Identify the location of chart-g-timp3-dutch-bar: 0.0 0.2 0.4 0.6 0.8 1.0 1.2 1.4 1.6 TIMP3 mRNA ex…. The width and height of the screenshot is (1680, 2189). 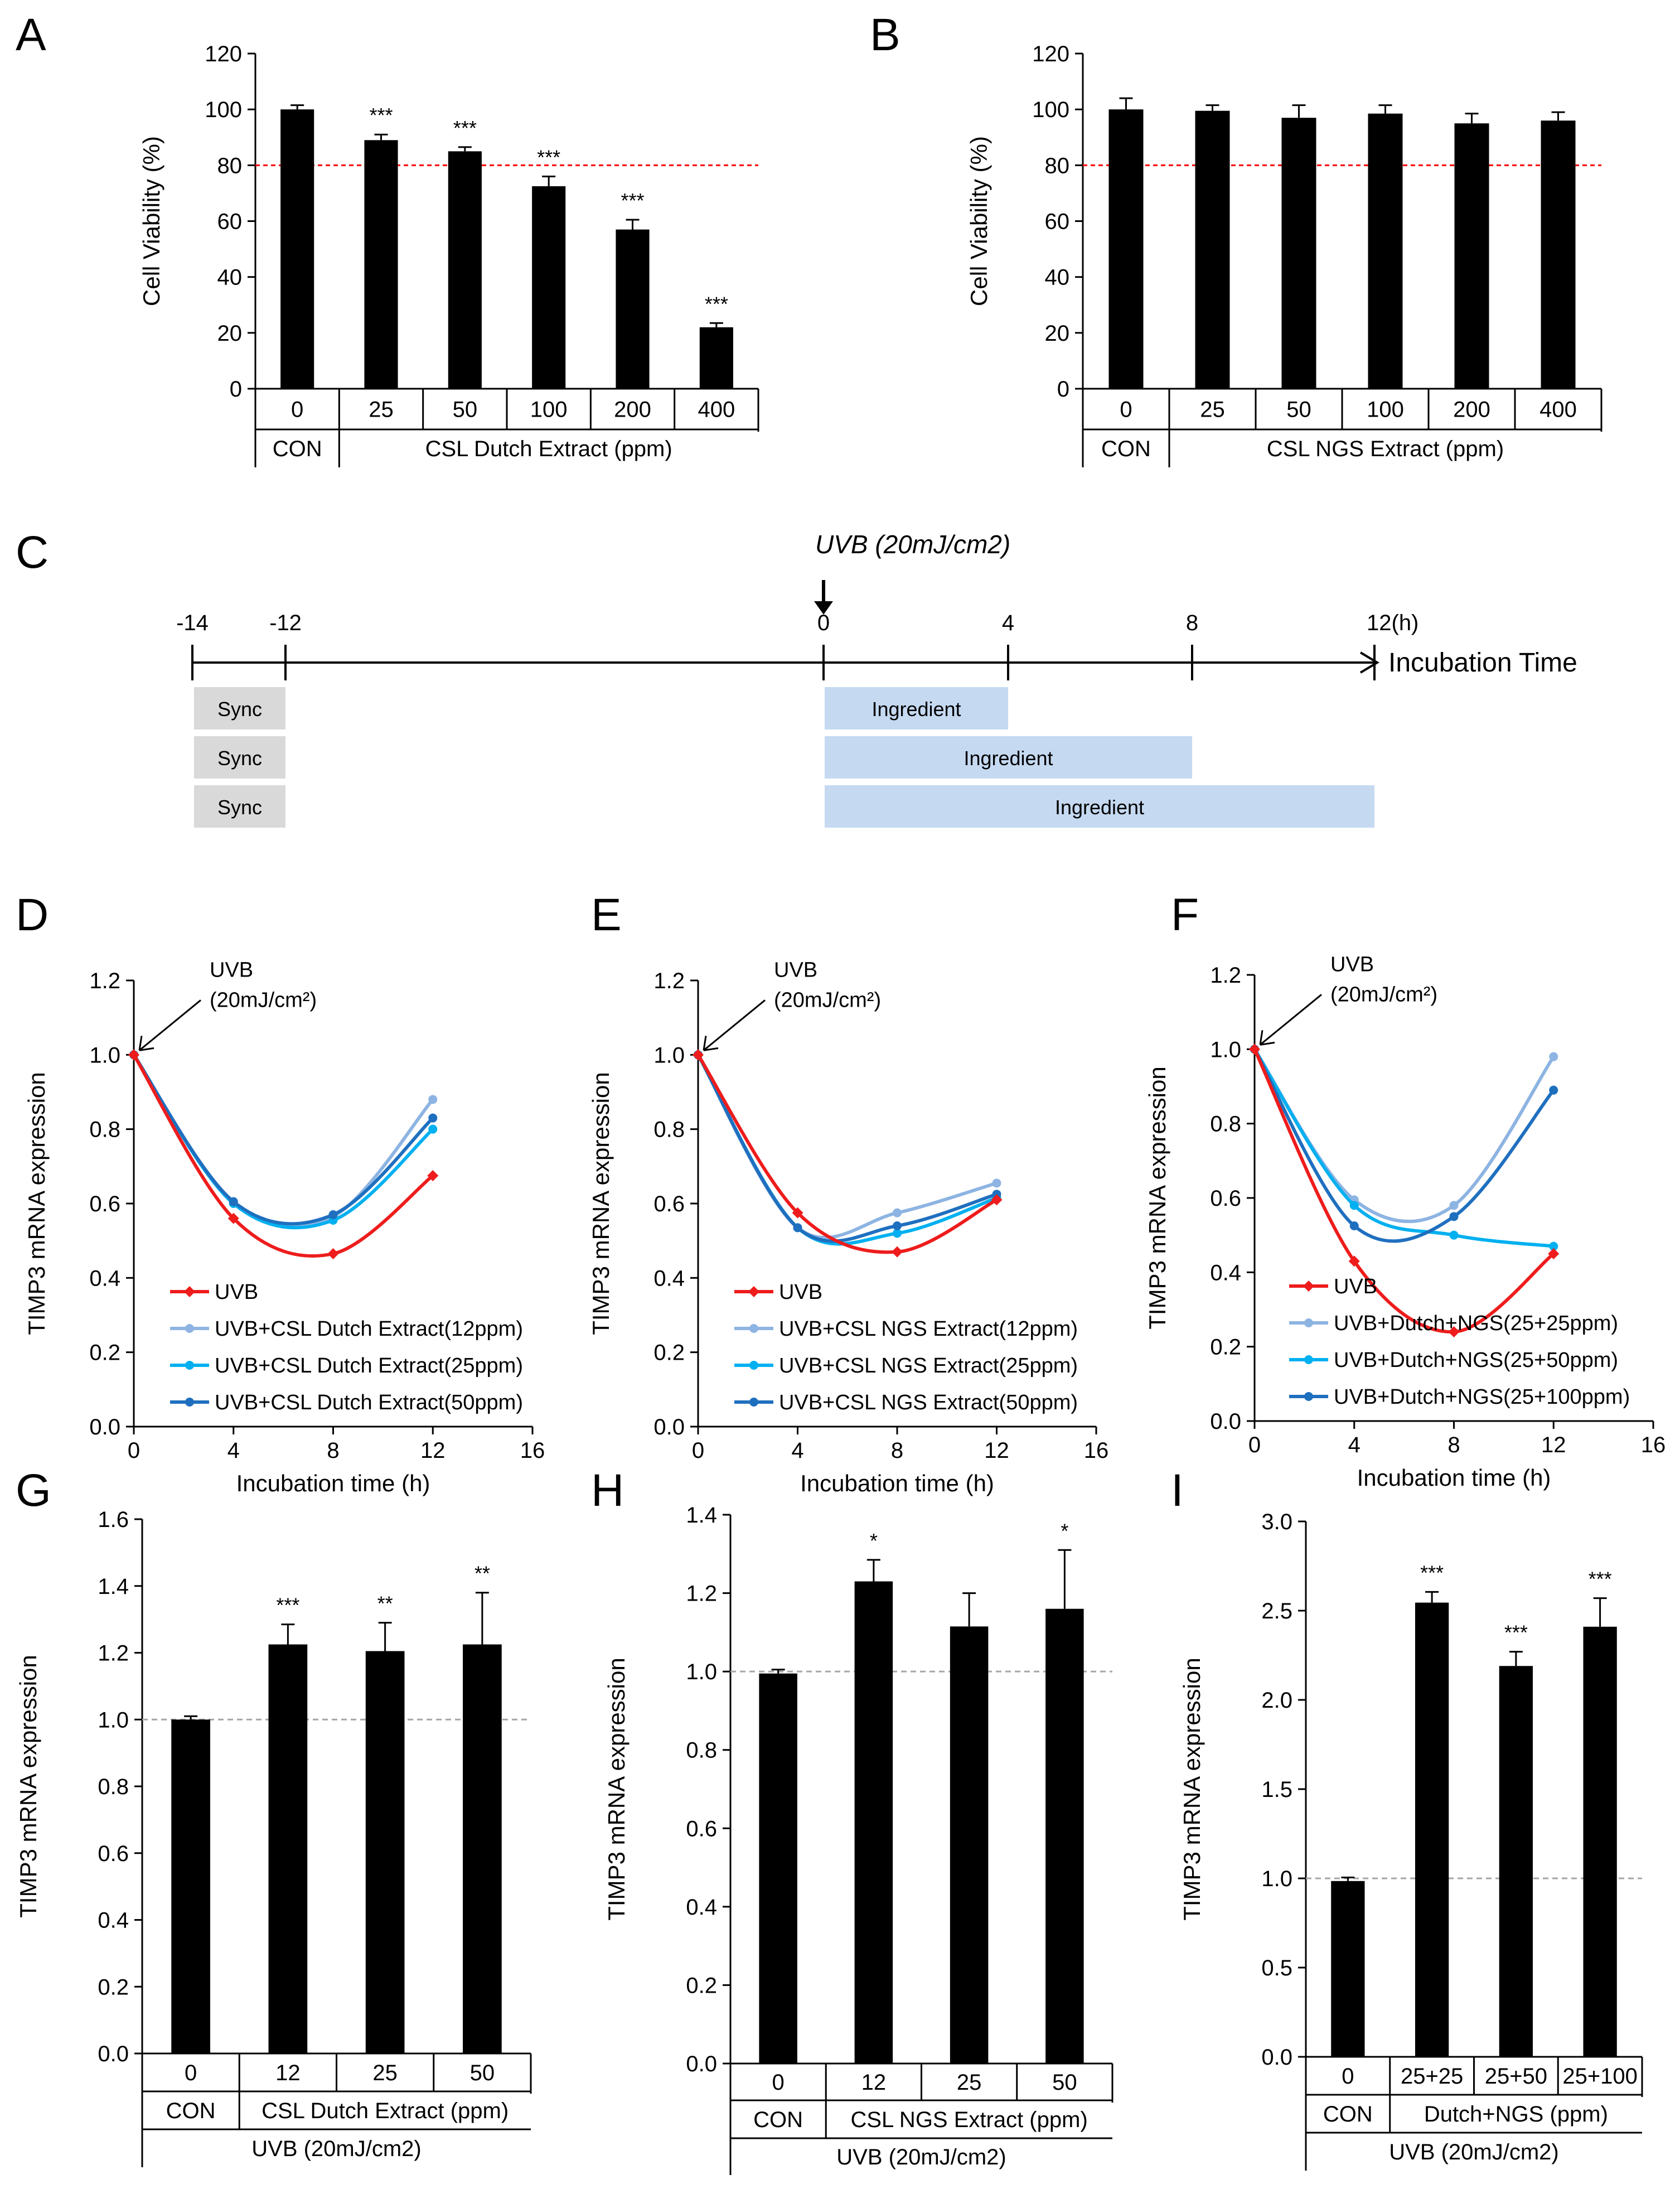
(274, 1837).